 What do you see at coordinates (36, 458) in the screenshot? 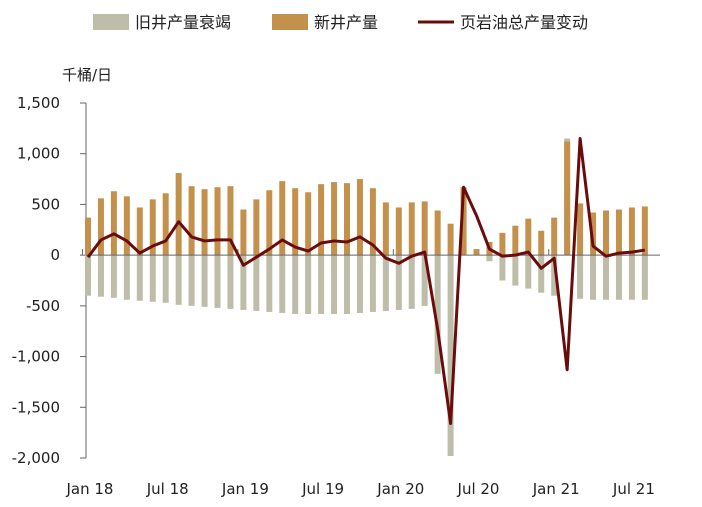
I see `y-tick-label: -2,000` at bounding box center [36, 458].